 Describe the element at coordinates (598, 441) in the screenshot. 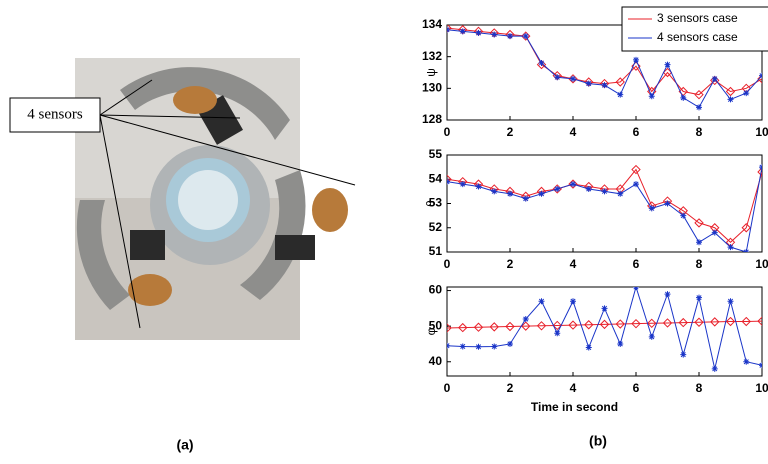

I see `panel-label: (b)` at that location.